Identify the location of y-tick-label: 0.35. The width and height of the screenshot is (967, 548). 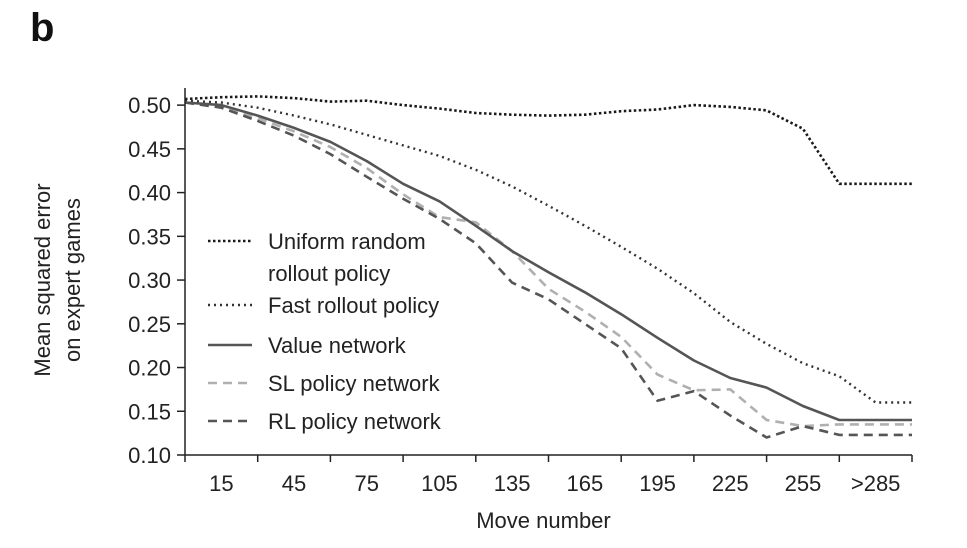
(149, 236).